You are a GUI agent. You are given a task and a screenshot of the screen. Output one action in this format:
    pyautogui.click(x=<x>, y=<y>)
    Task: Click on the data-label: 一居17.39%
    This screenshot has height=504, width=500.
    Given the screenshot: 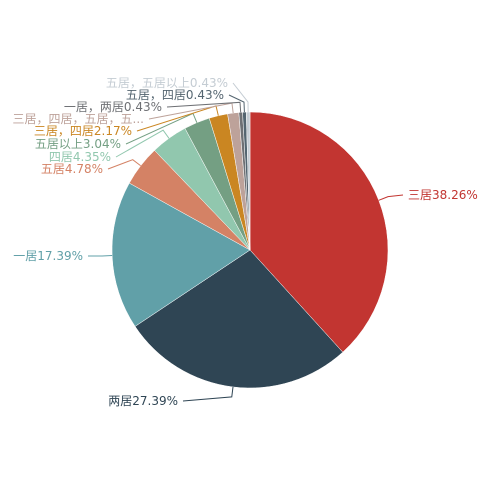 What is the action you would take?
    pyautogui.click(x=48, y=256)
    